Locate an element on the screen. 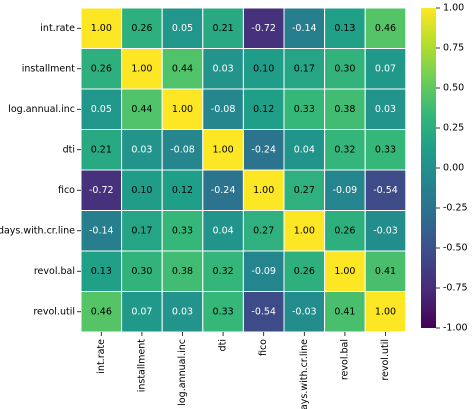  cell-value-label: -0.14 is located at coordinates (101, 230).